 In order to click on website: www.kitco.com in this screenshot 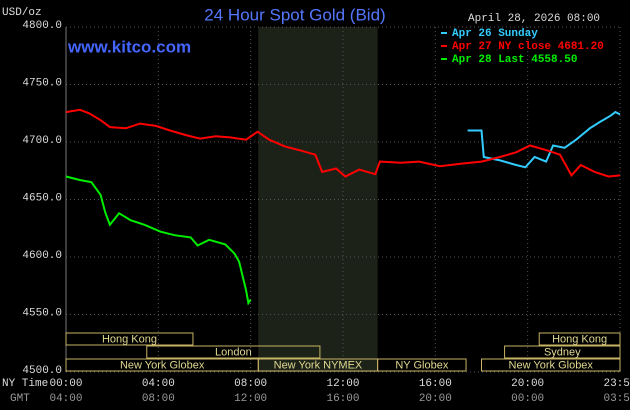, I will do `click(129, 46)`.